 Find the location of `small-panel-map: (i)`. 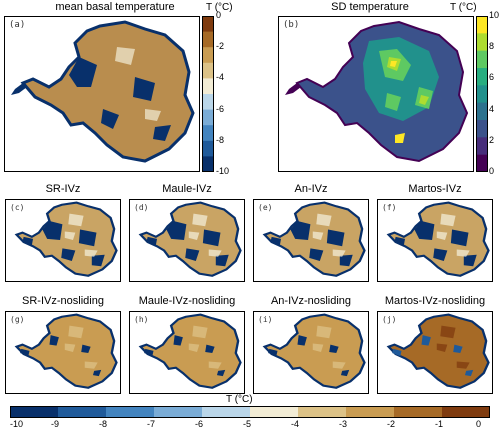

small-panel-map: (i) is located at coordinates (311, 352).